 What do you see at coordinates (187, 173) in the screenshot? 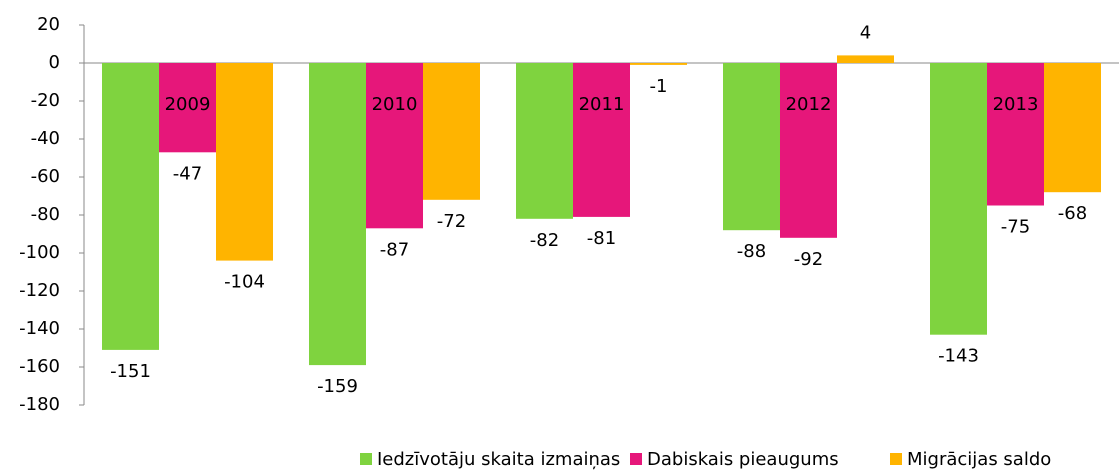
I see `data-label: -47` at bounding box center [187, 173].